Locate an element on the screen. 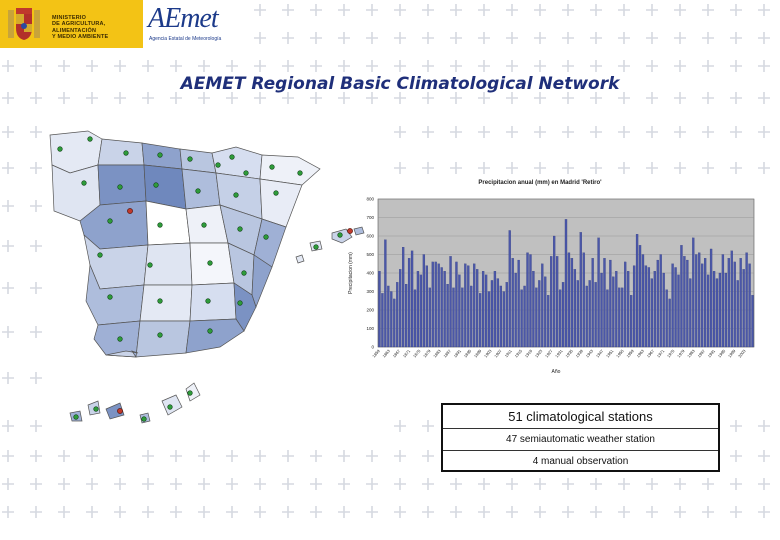 The height and width of the screenshot is (540, 780). chart-y-tick-label: 200 is located at coordinates (370, 310).